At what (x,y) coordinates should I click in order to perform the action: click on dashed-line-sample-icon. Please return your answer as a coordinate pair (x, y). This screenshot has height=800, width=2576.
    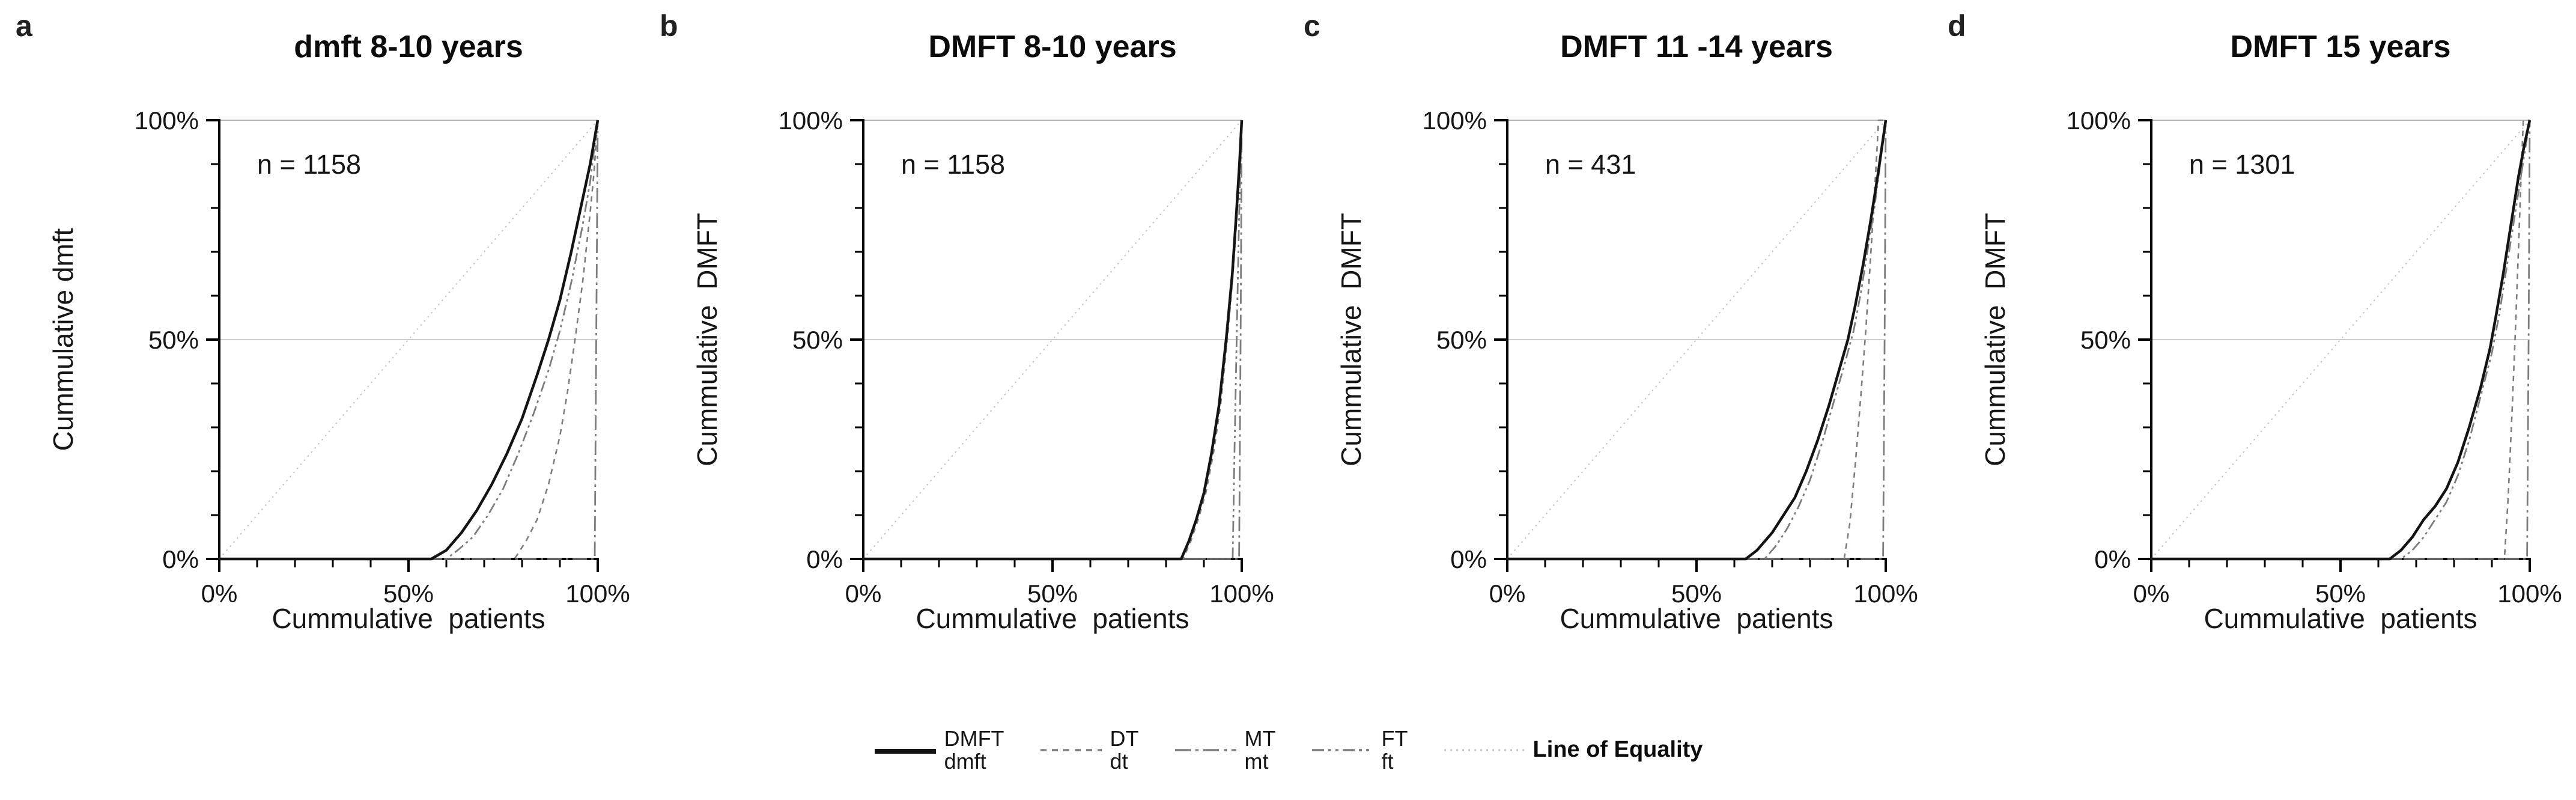
    Looking at the image, I should click on (1071, 750).